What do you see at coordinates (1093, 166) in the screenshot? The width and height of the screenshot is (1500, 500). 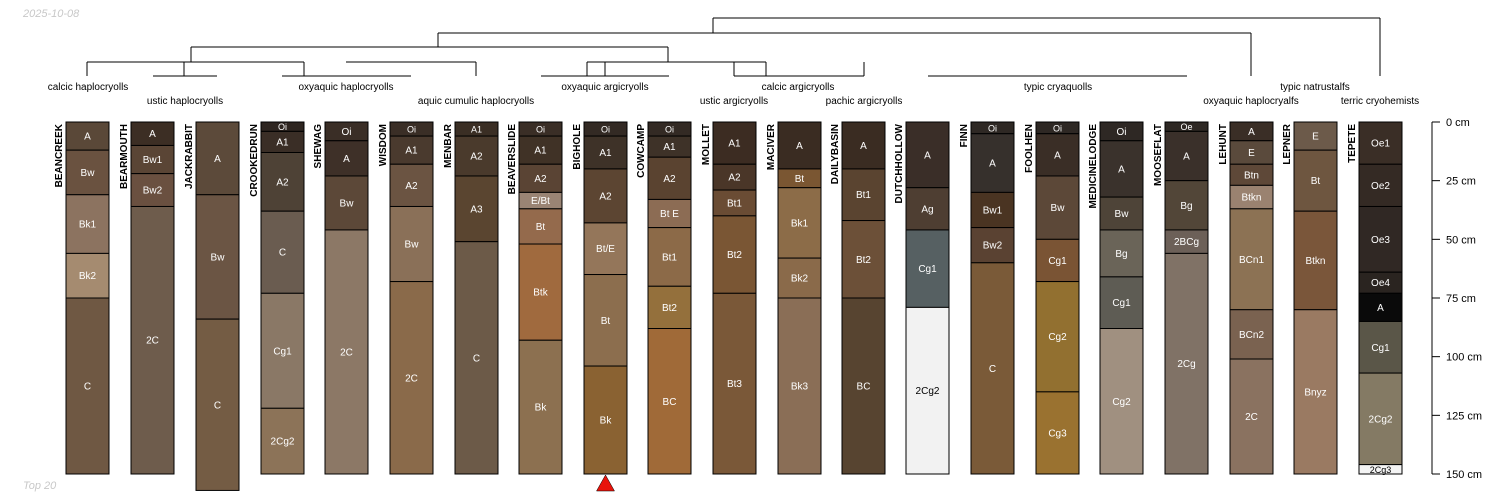 I see `profile-name: MEDICINELODGE` at bounding box center [1093, 166].